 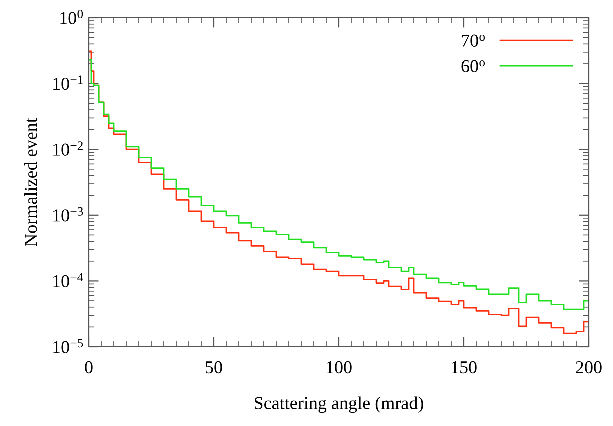 I want to click on legend-label: 70$^{o}$, so click(x=474, y=40).